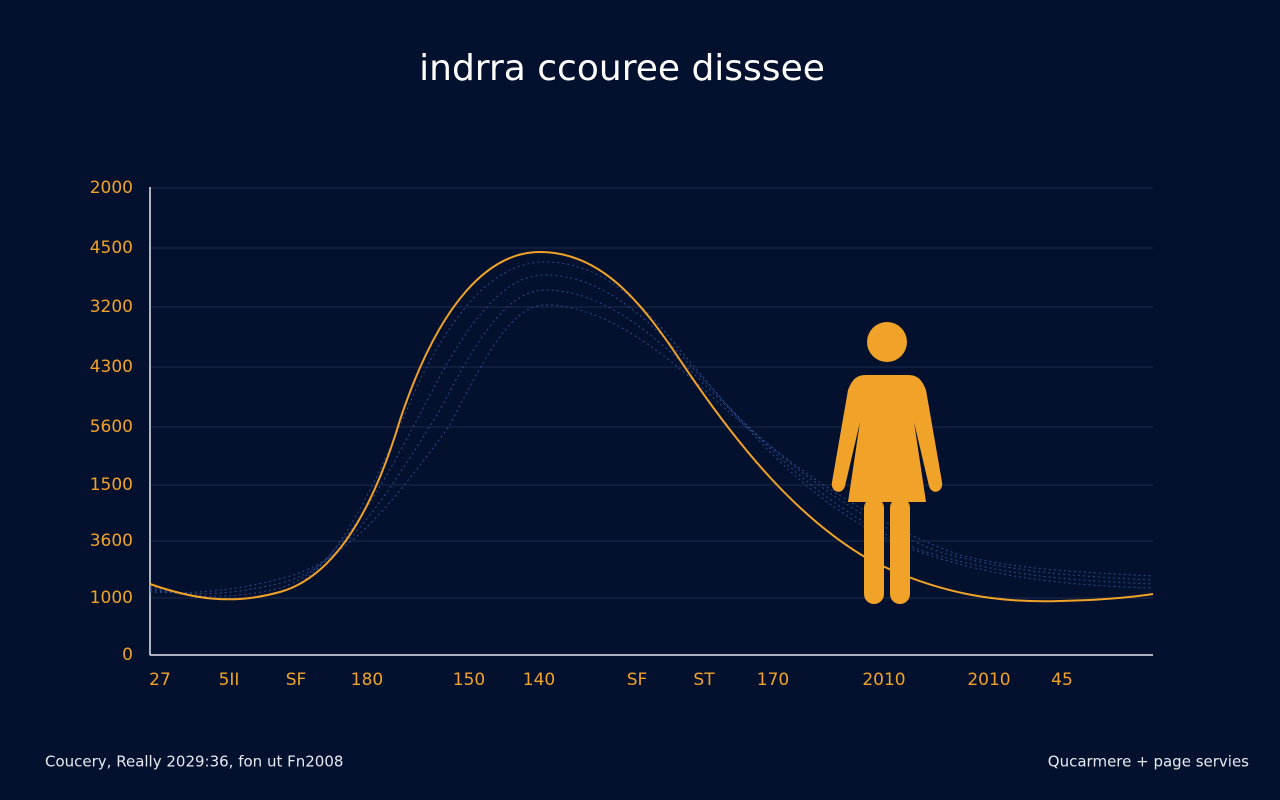 Image resolution: width=1280 pixels, height=800 pixels. Describe the element at coordinates (1062, 680) in the screenshot. I see `x-tick-label: 45` at that location.